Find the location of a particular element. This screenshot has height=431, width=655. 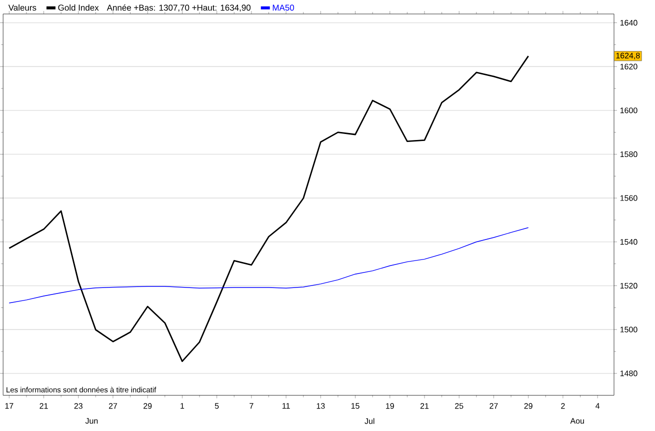

legend-label: Gold Index is located at coordinates (78, 7).